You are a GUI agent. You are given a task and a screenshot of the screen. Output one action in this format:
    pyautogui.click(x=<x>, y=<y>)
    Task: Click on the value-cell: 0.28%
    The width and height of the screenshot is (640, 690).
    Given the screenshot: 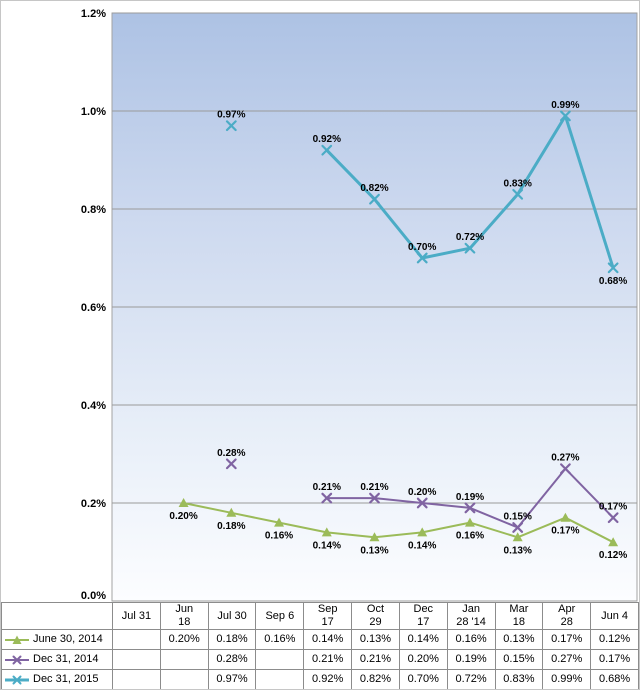 What is the action you would take?
    pyautogui.click(x=232, y=659)
    